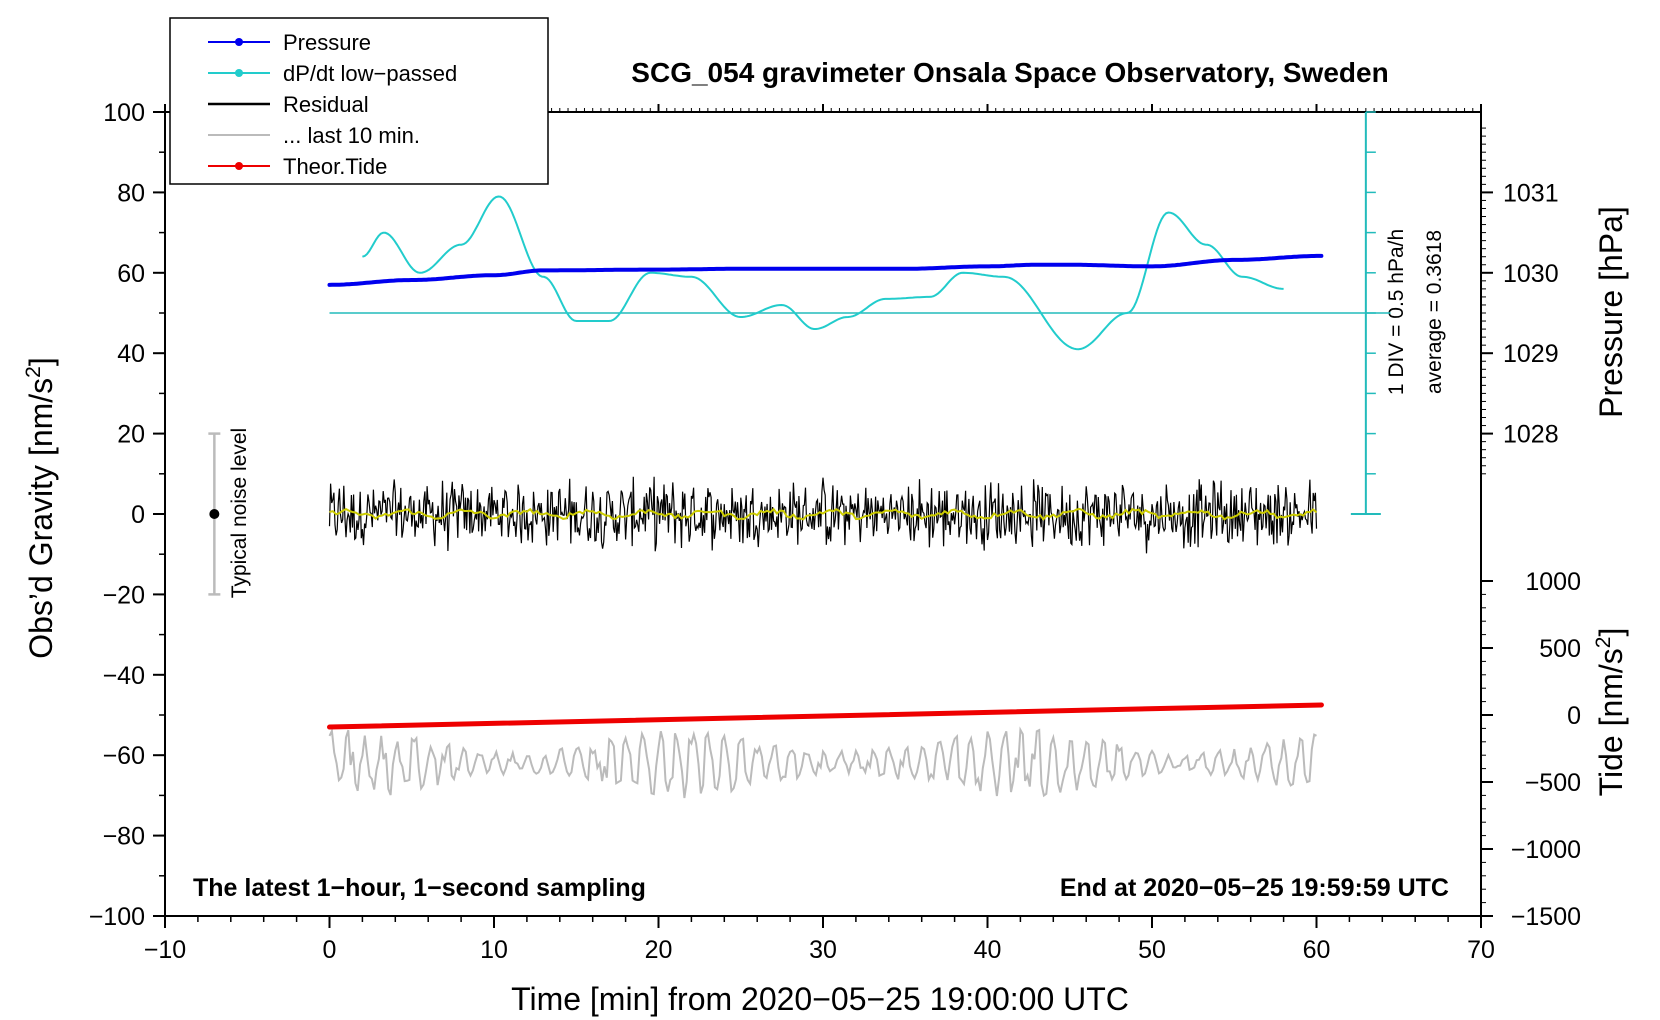 The height and width of the screenshot is (1020, 1660). What do you see at coordinates (1254, 888) in the screenshot?
I see `end-time-note: End at 2020−05−25 19:59:59 UTC` at bounding box center [1254, 888].